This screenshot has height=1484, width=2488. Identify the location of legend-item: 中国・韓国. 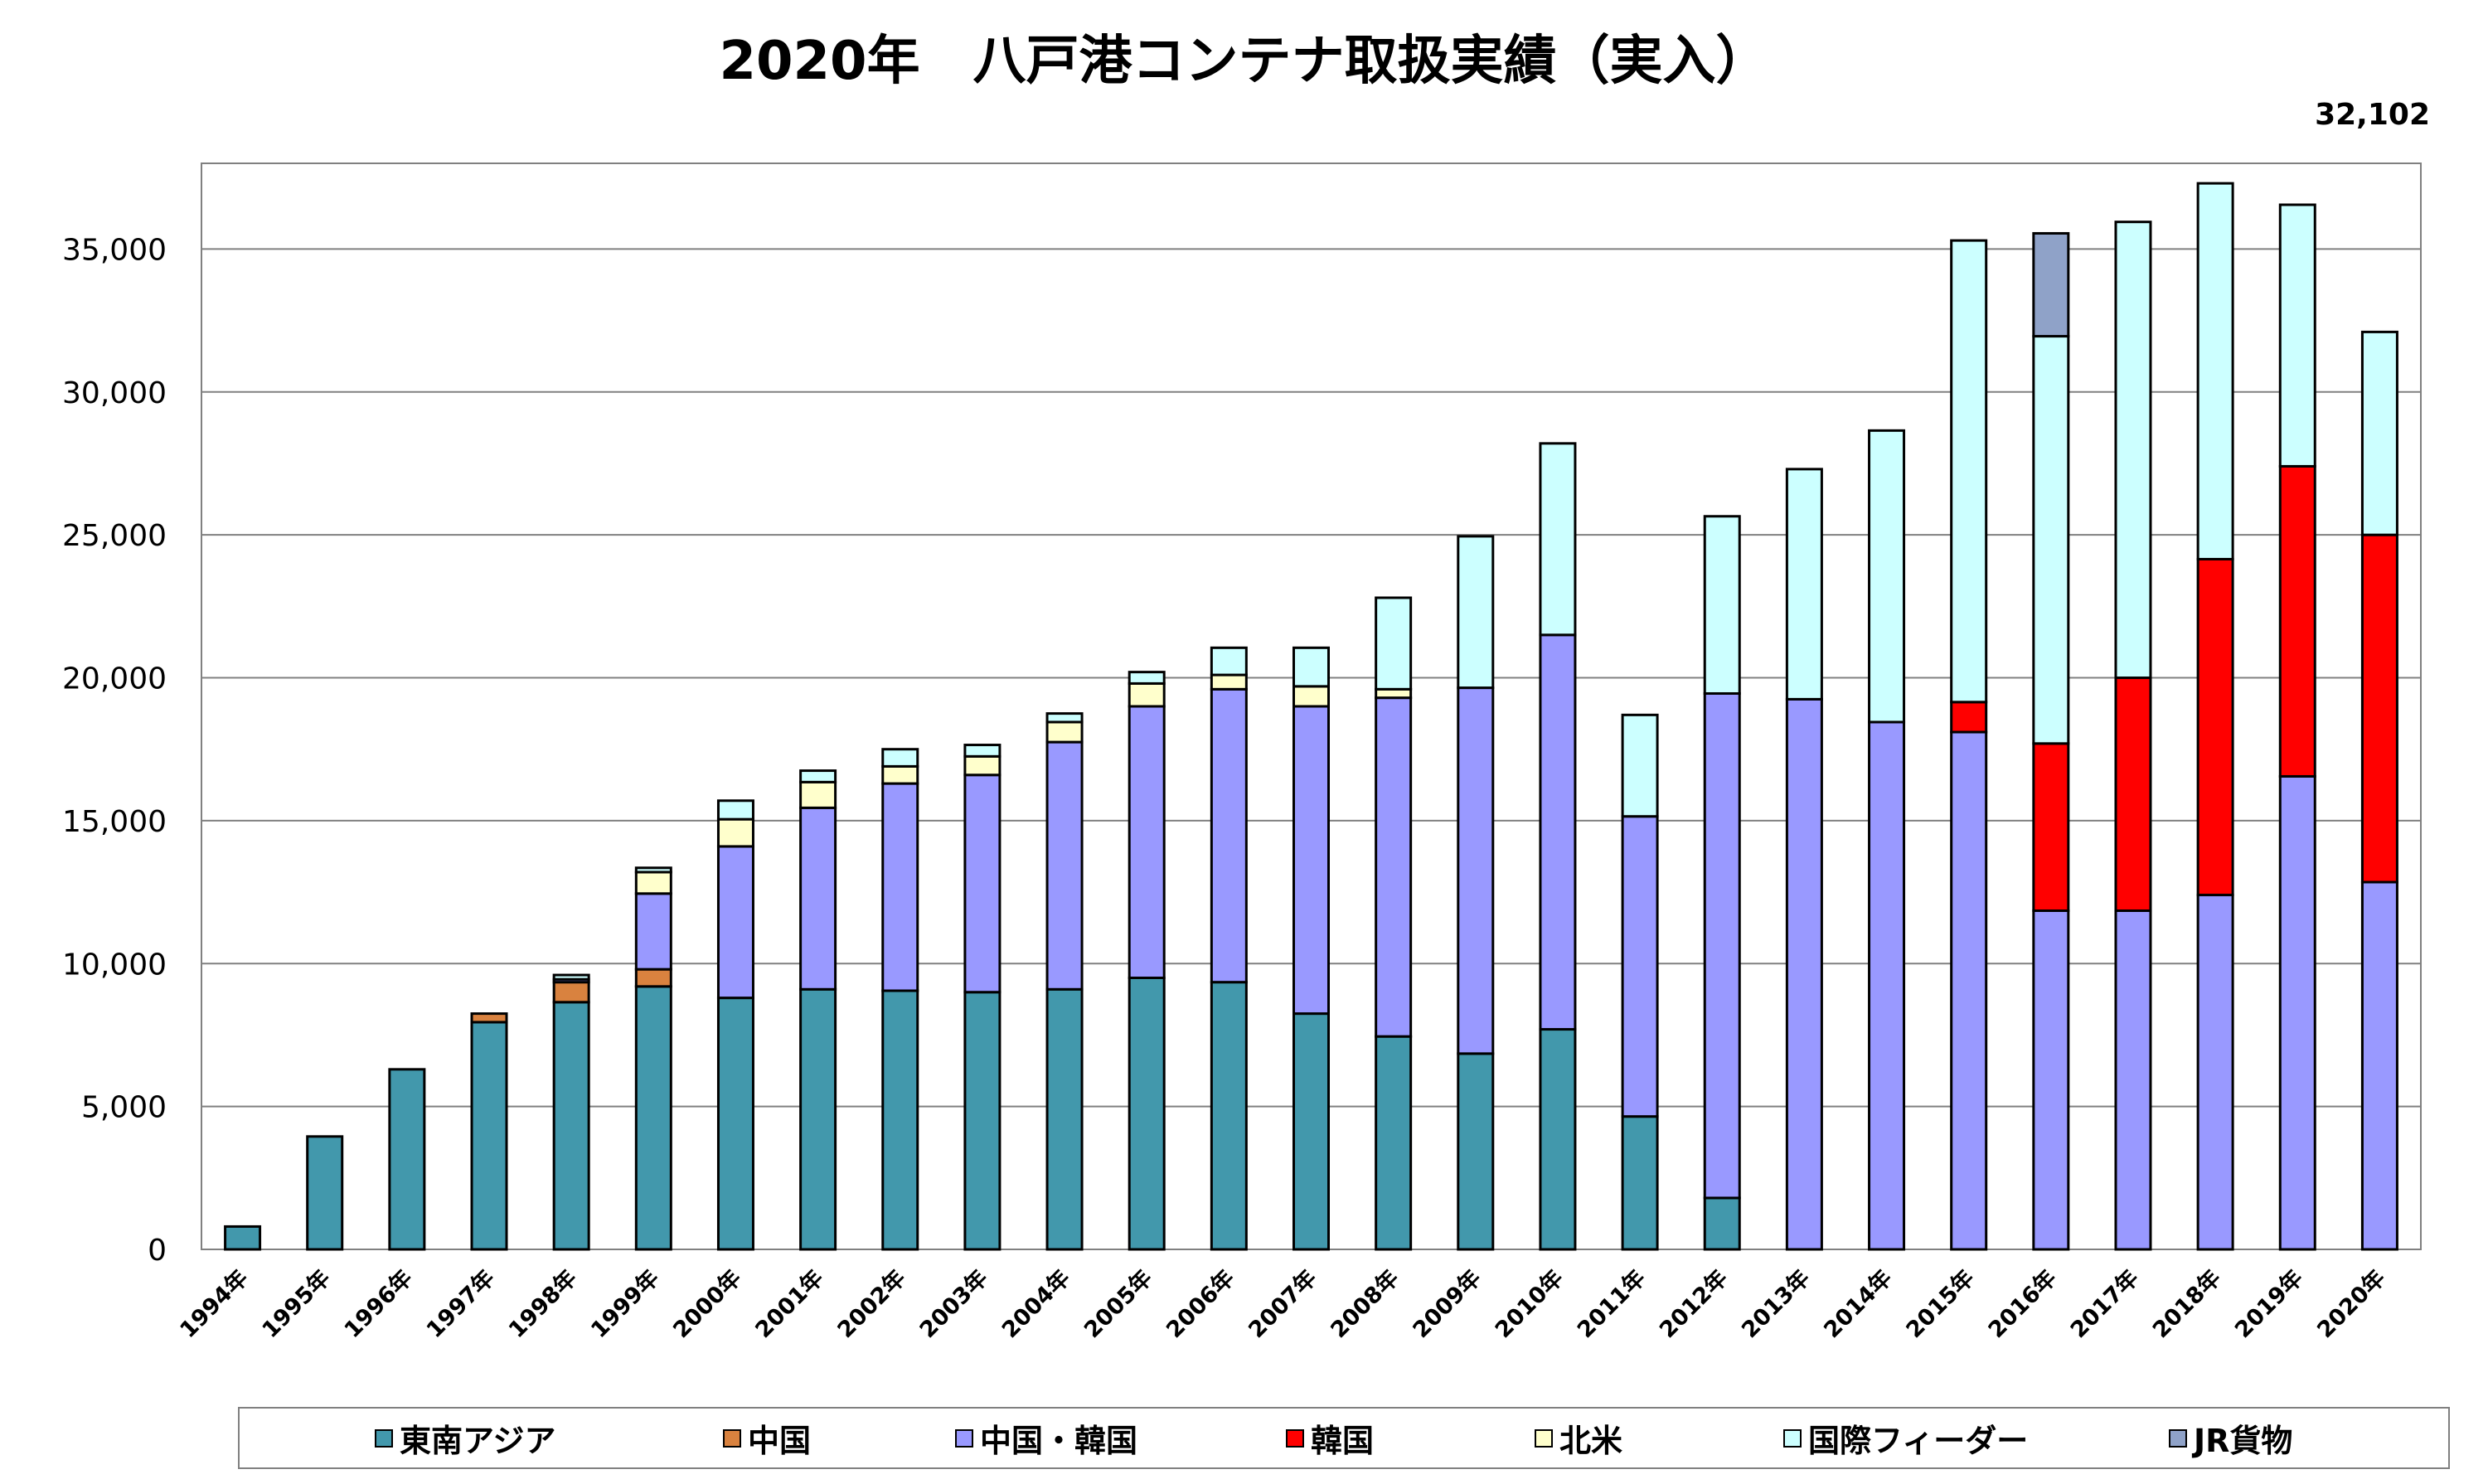
(1046, 1438).